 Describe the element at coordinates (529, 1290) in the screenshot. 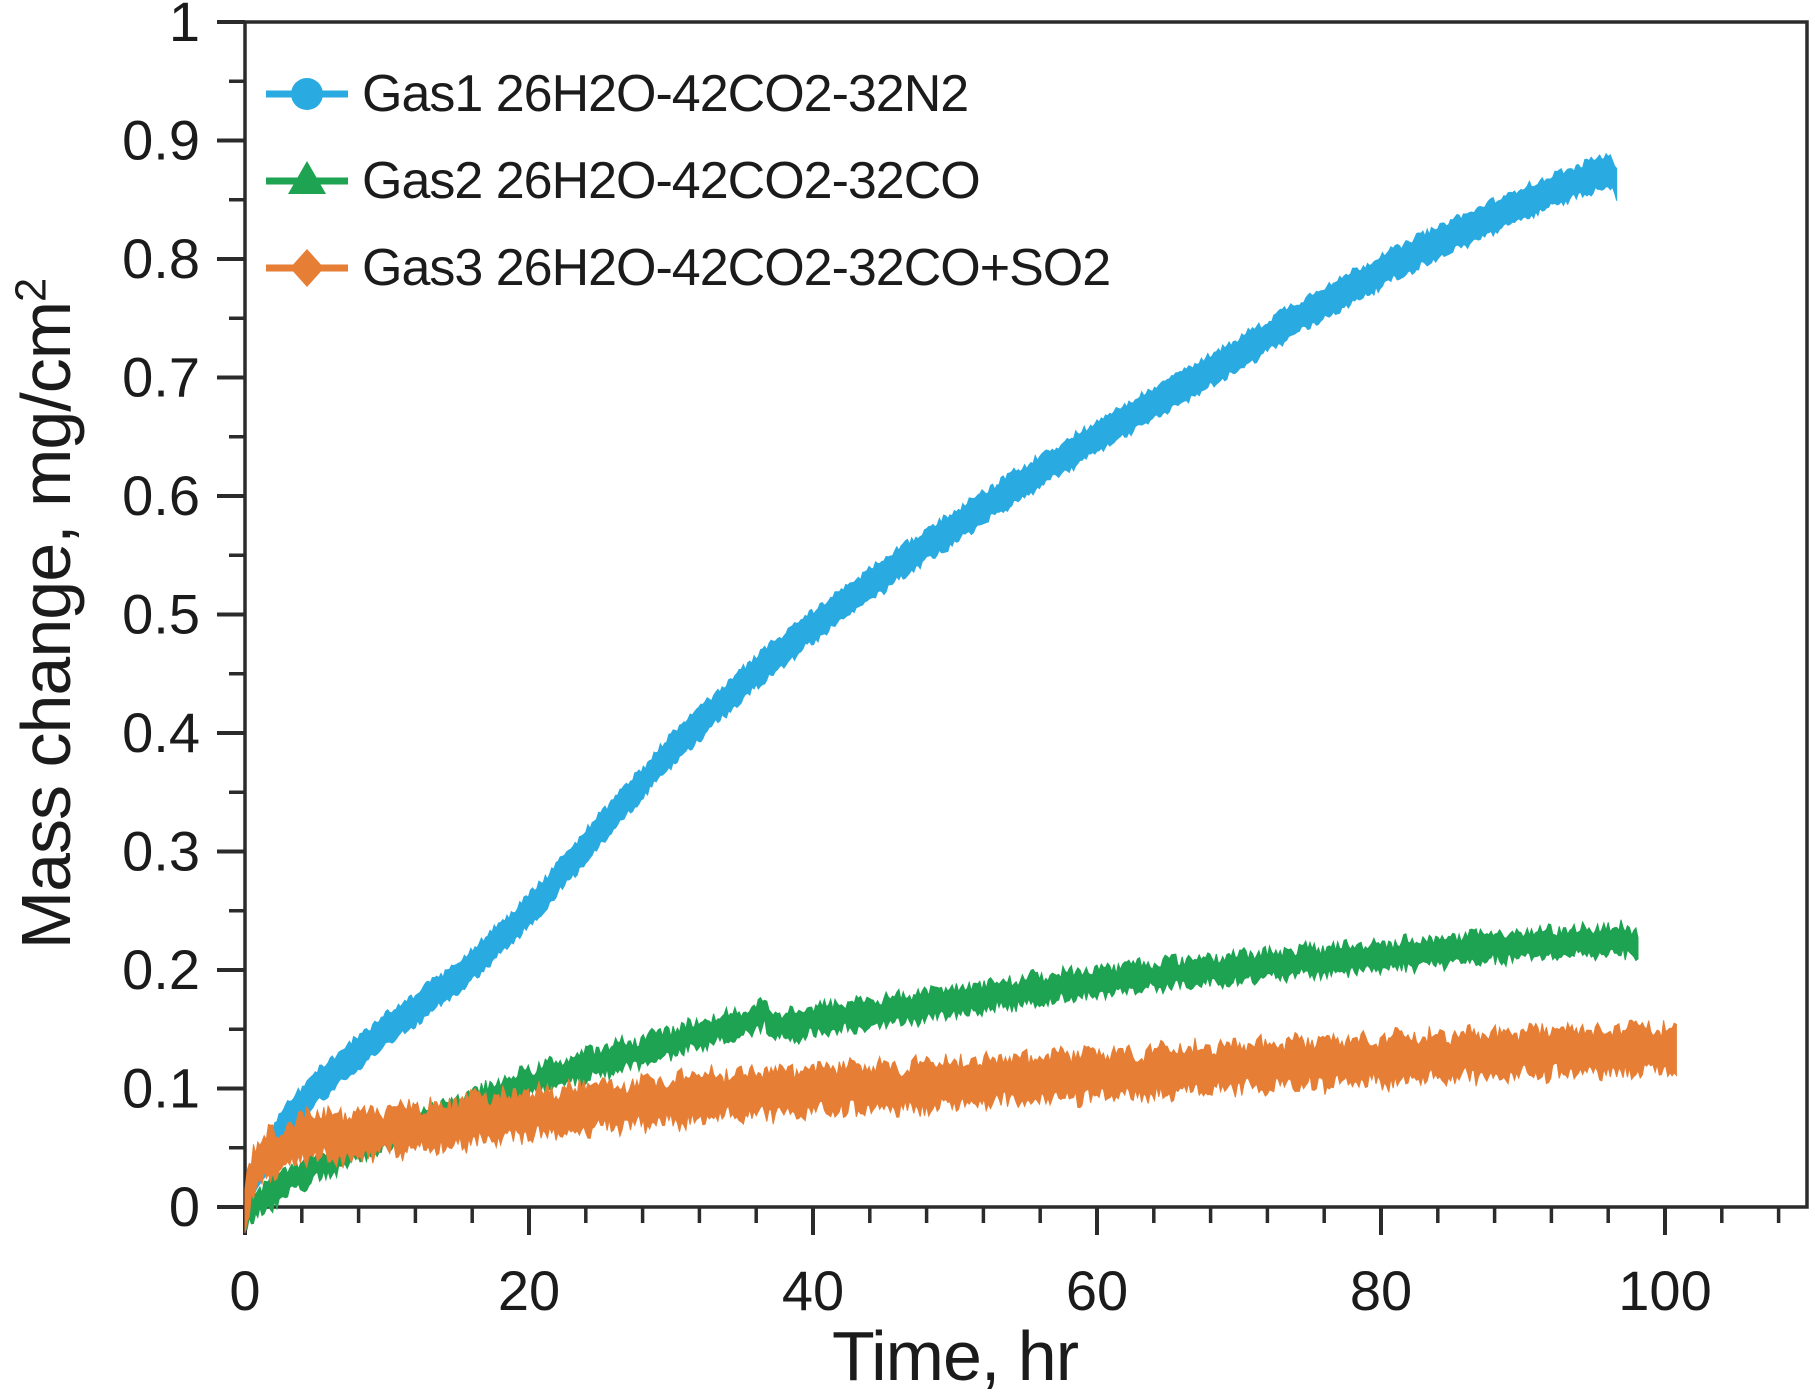

I see `svg-text: 20` at that location.